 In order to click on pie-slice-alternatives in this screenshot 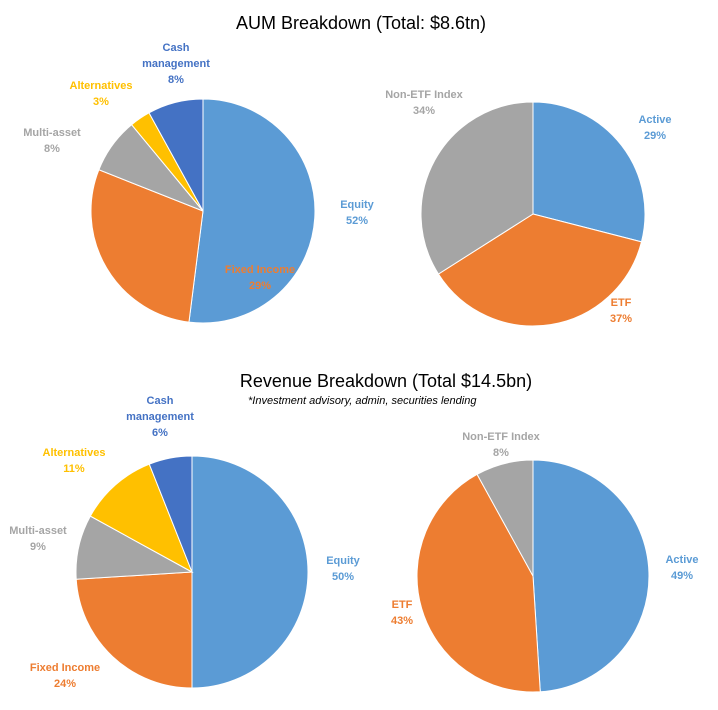, I will do `click(141, 518)`.